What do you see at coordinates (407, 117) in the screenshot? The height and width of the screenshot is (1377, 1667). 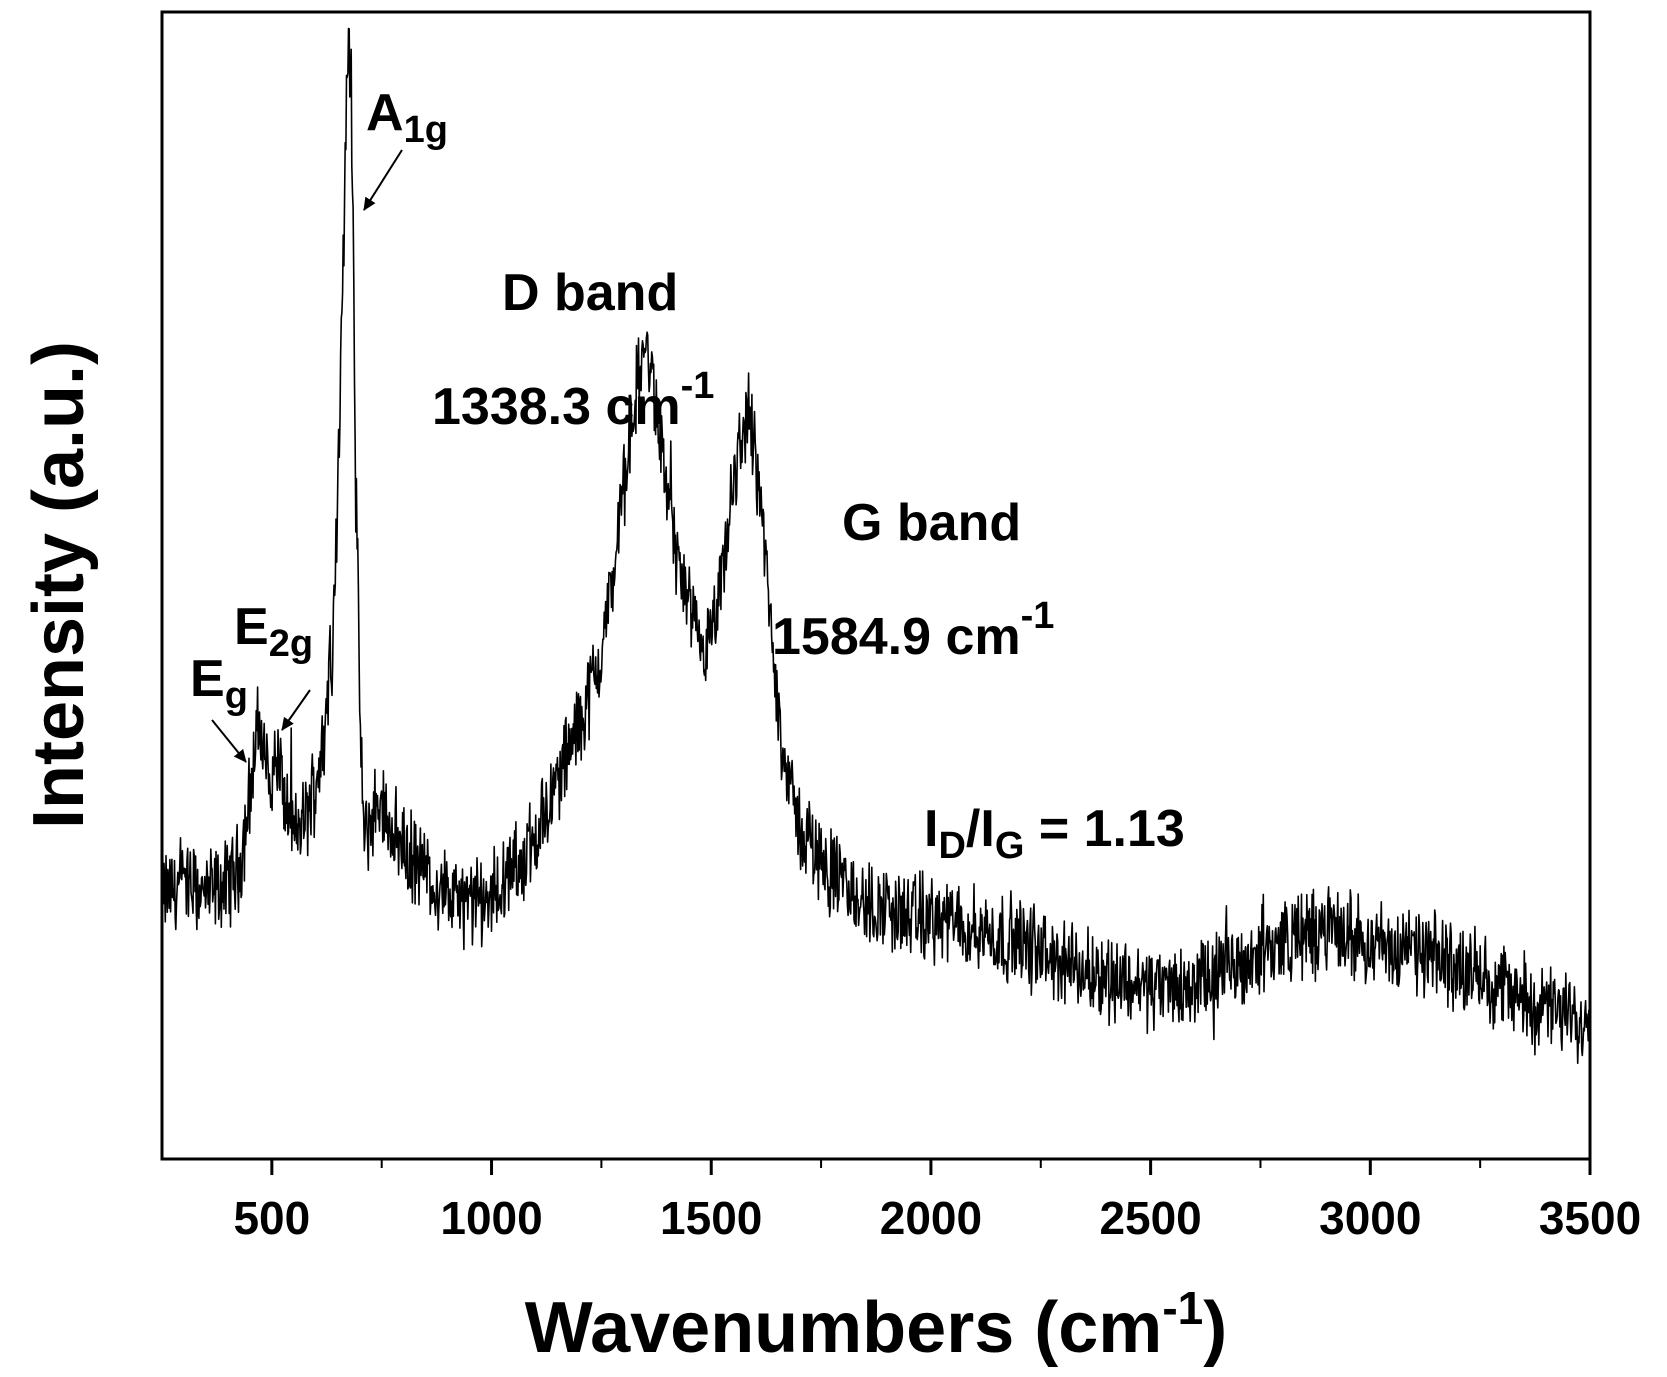 I see `a1g-label: A1g` at bounding box center [407, 117].